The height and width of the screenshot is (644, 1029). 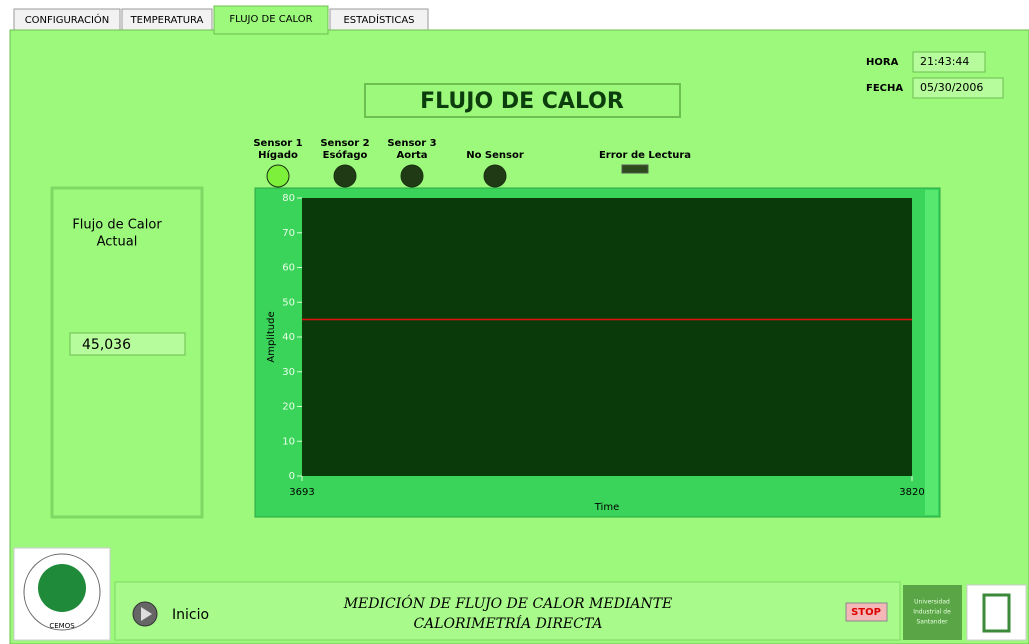 I want to click on logo-text: CEMOS, so click(x=62, y=626).